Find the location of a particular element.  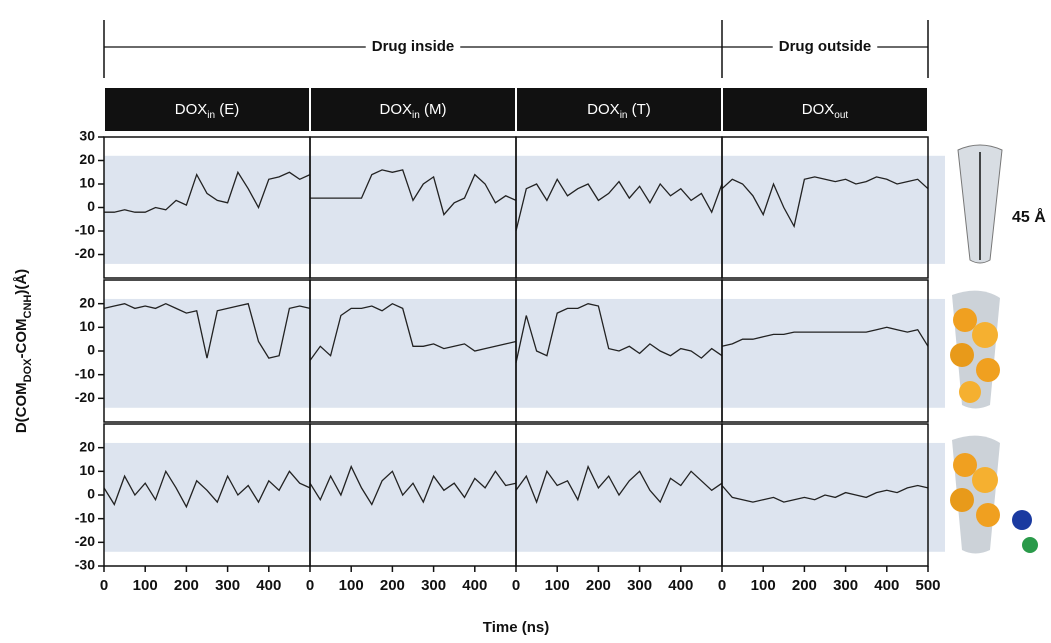

column-label: DOXin (M) is located at coordinates (413, 111).